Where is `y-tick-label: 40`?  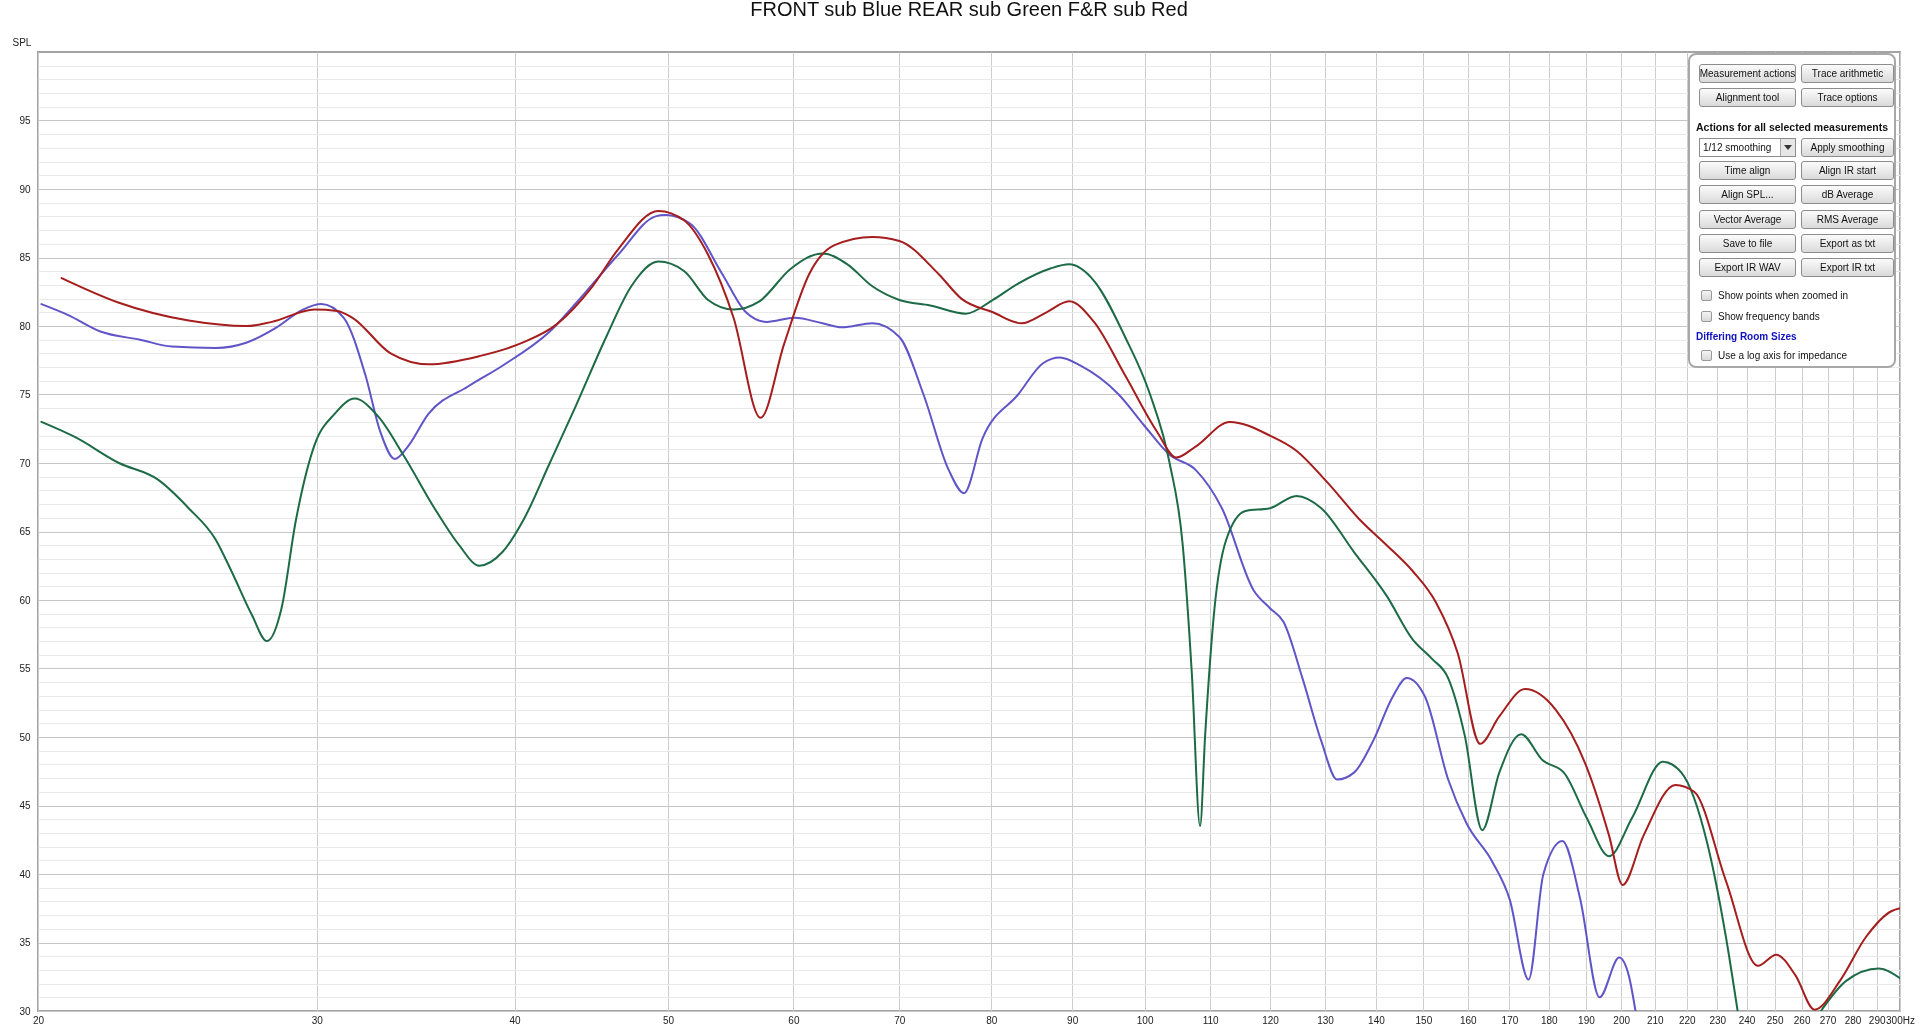
y-tick-label: 40 is located at coordinates (25, 874).